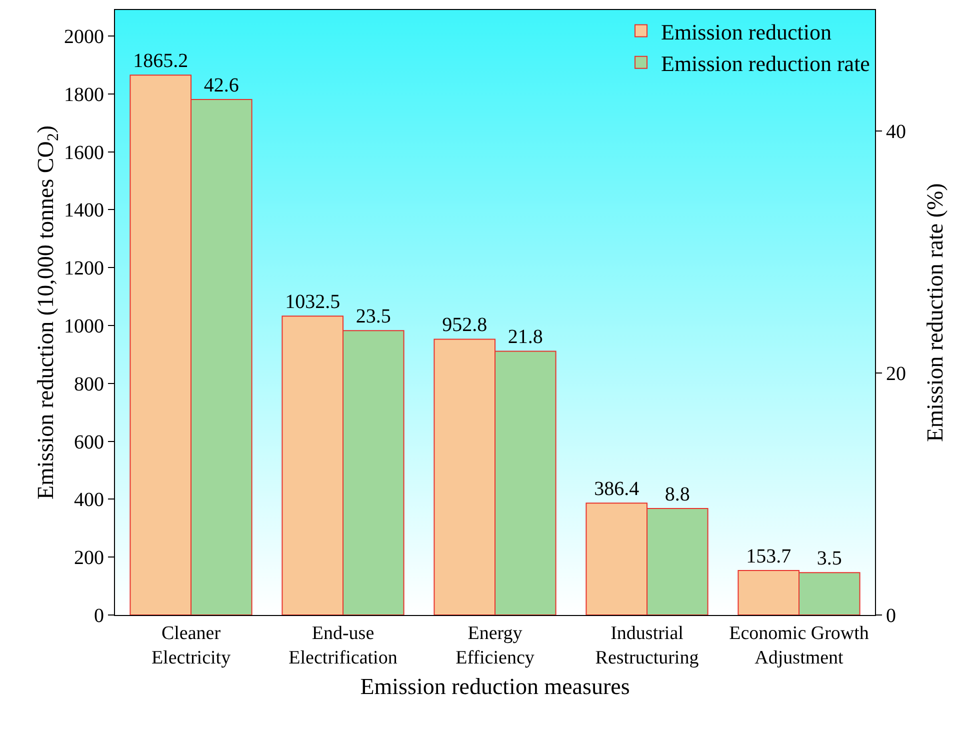  Describe the element at coordinates (89, 384) in the screenshot. I see `y-tick-label: 800` at that location.